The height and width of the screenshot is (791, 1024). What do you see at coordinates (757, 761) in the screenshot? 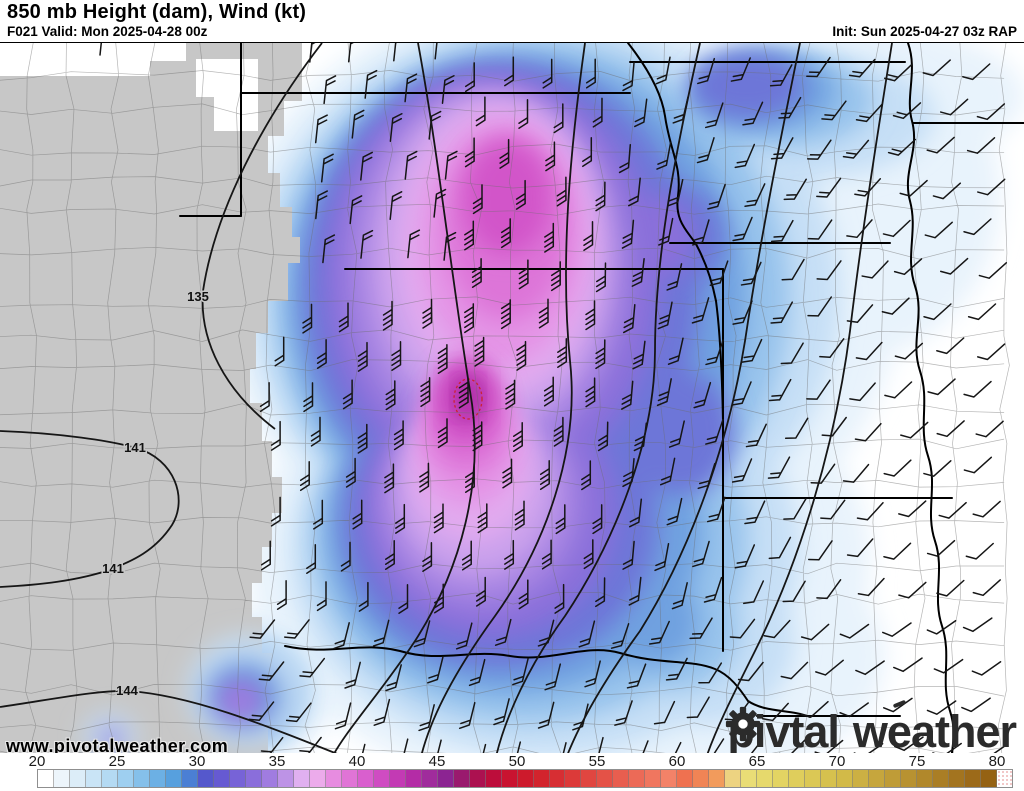
I see `colorbar-tick-label: 65` at bounding box center [757, 761].